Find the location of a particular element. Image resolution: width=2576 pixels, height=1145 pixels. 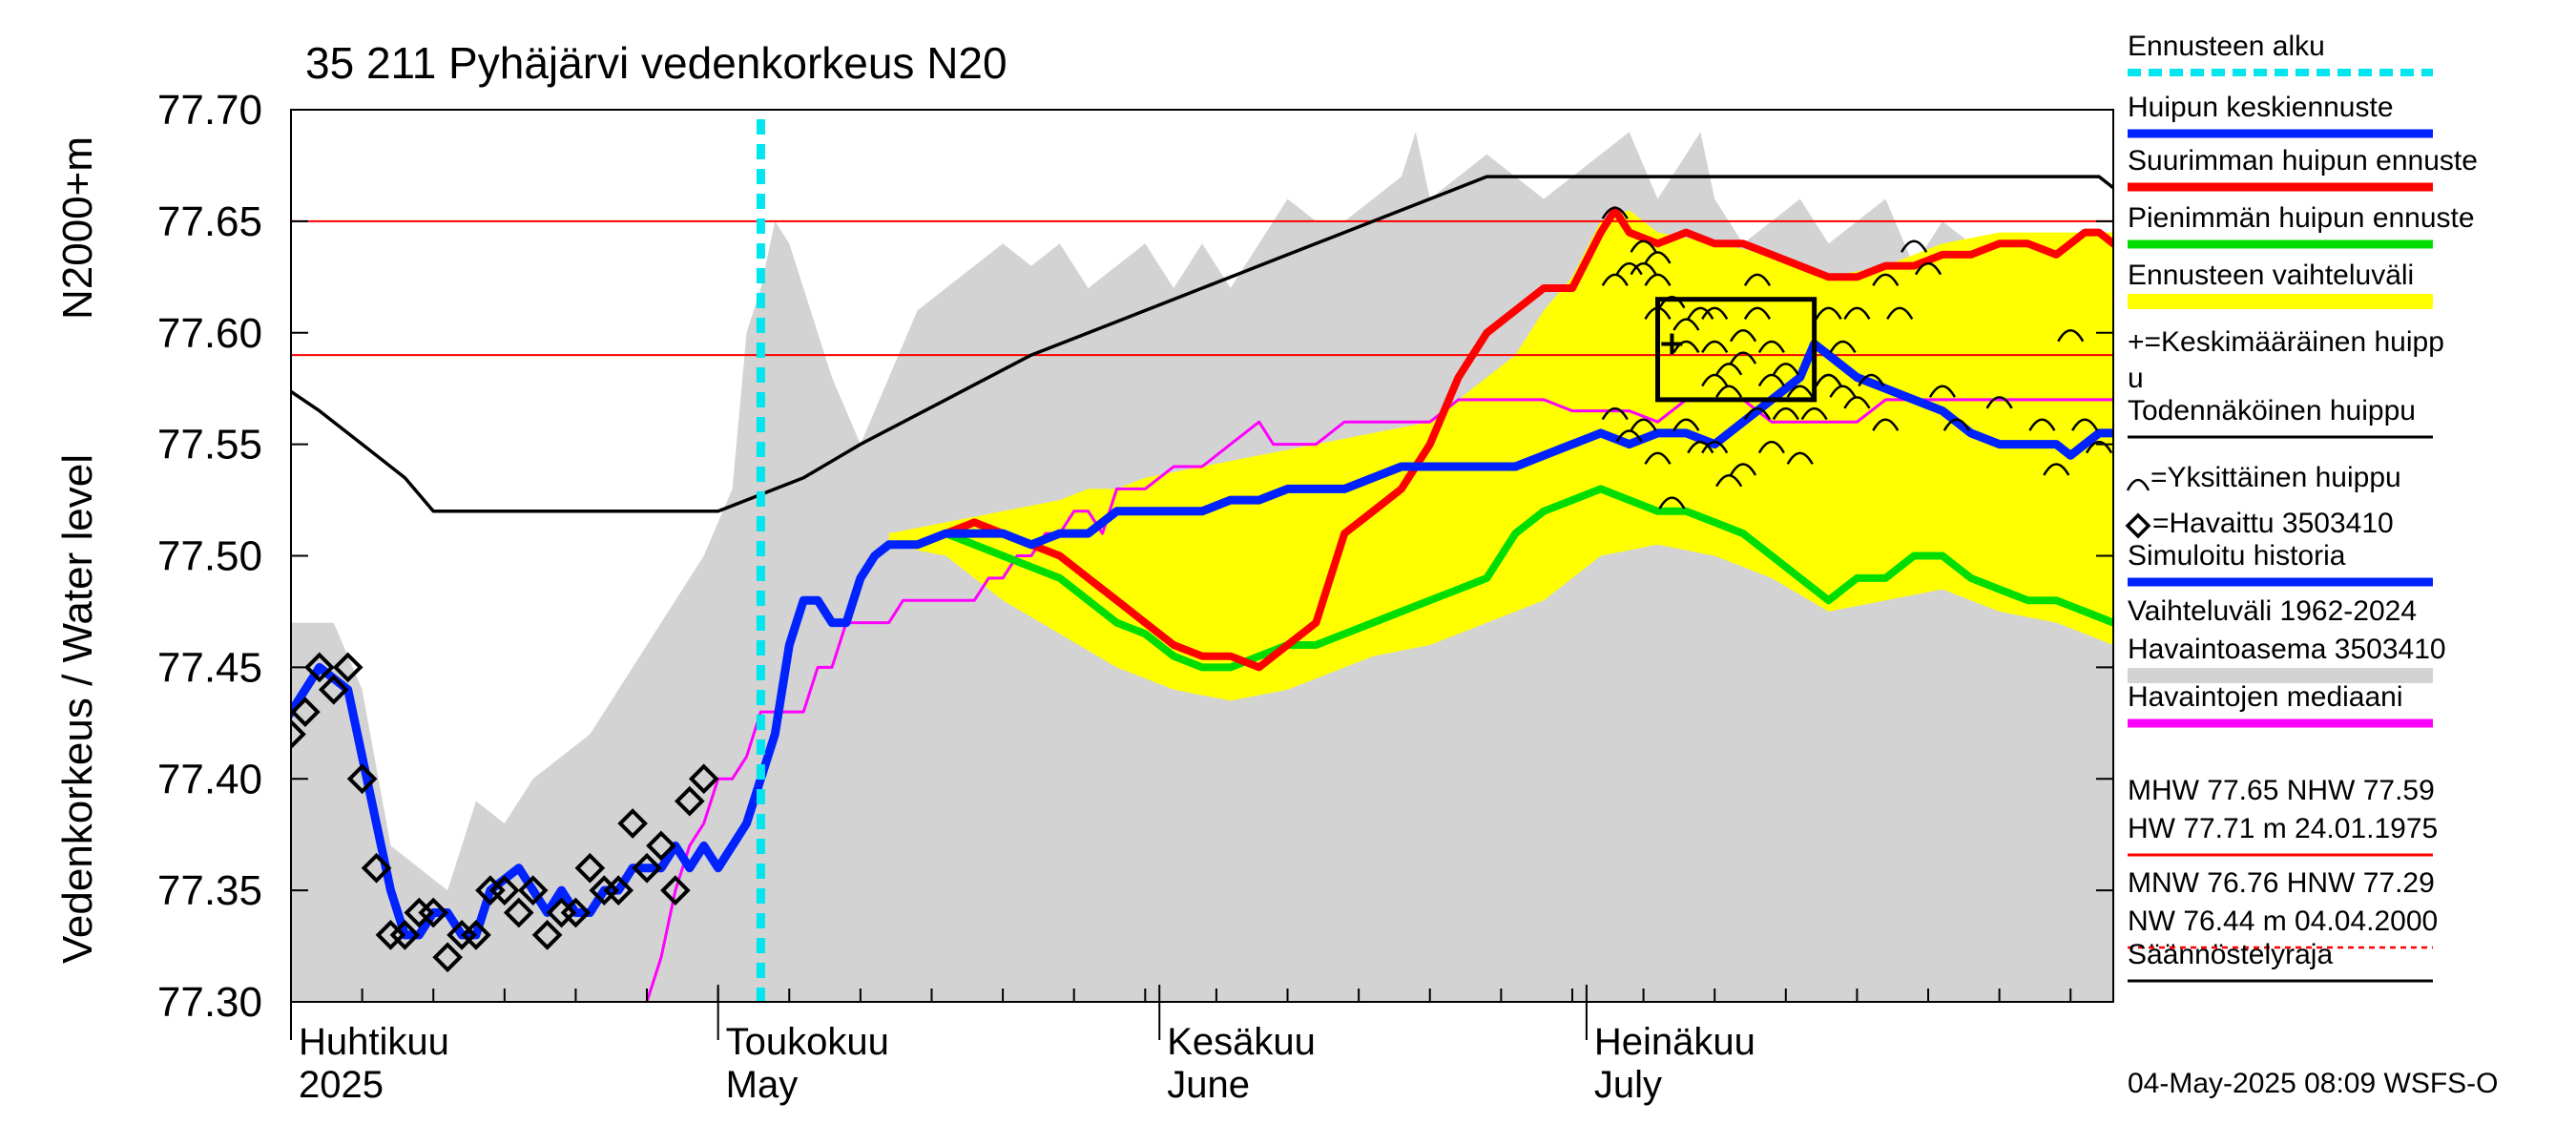

chart-title: 35 211 Pyhäjärvi vedenkorkeus N20 is located at coordinates (656, 63).